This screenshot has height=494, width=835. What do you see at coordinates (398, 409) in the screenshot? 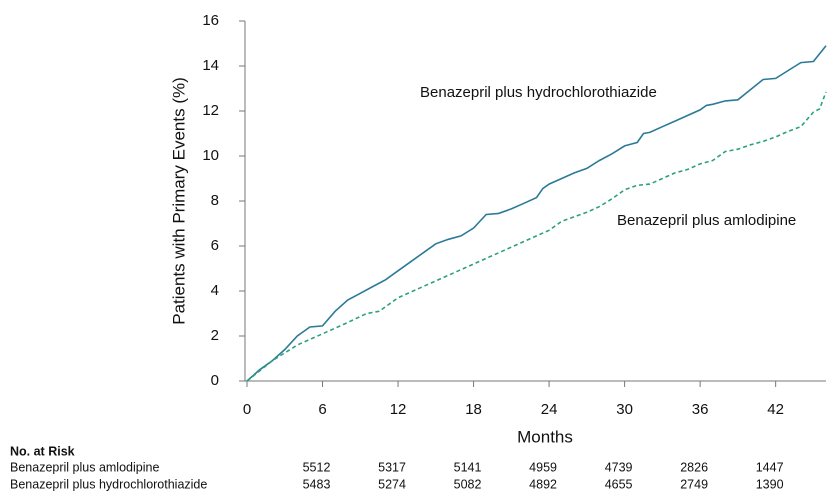
I see `x-tick-label: 12` at bounding box center [398, 409].